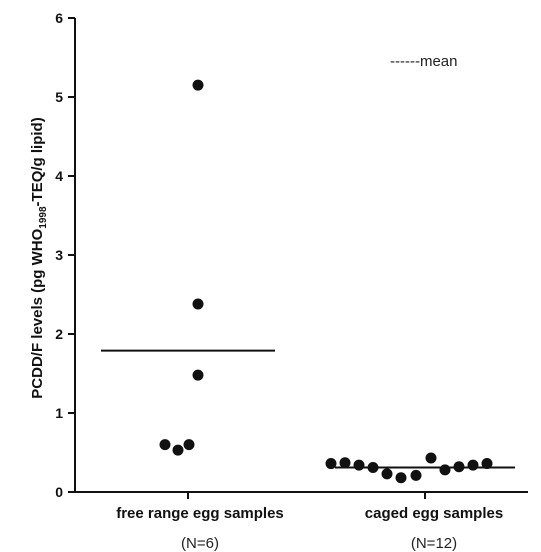 The width and height of the screenshot is (541, 552). What do you see at coordinates (65, 255) in the screenshot?
I see `y-ticks: 0 1 2 3 4 5 6` at bounding box center [65, 255].